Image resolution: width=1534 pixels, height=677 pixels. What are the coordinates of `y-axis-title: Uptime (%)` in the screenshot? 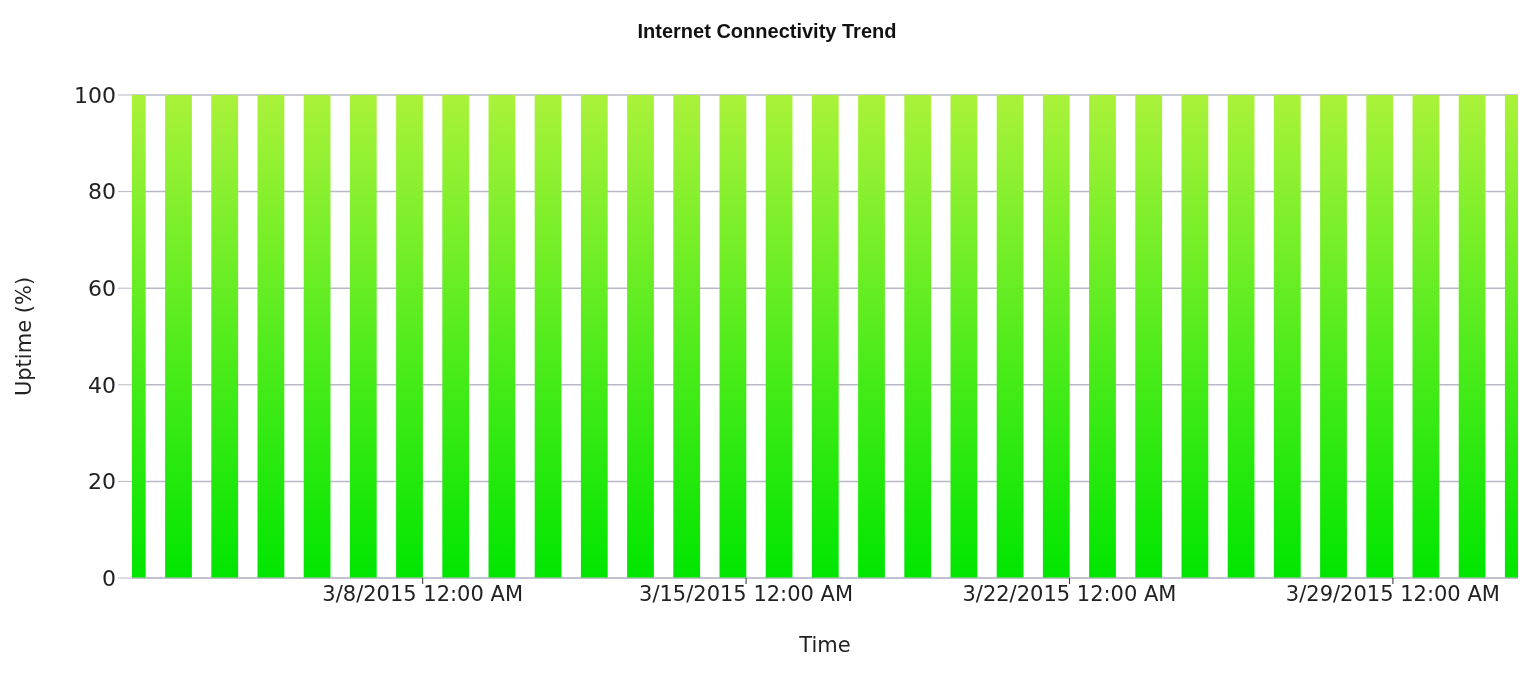 It's located at (24, 336).